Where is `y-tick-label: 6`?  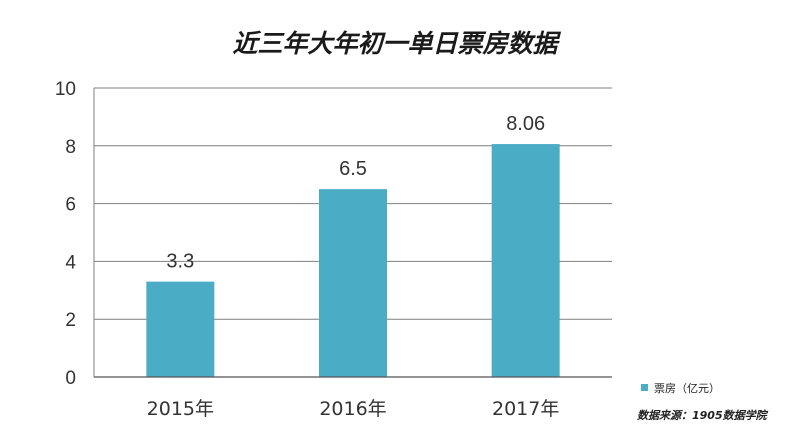
y-tick-label: 6 is located at coordinates (70, 205).